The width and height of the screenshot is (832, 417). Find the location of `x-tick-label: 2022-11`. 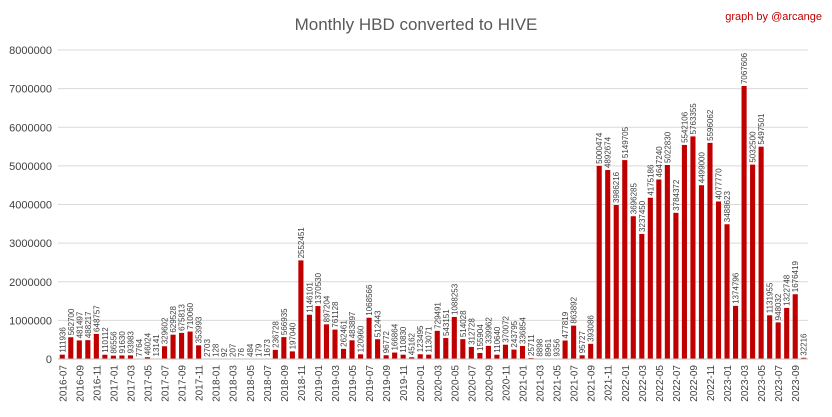

x-tick-label: 2022-11 is located at coordinates (711, 383).